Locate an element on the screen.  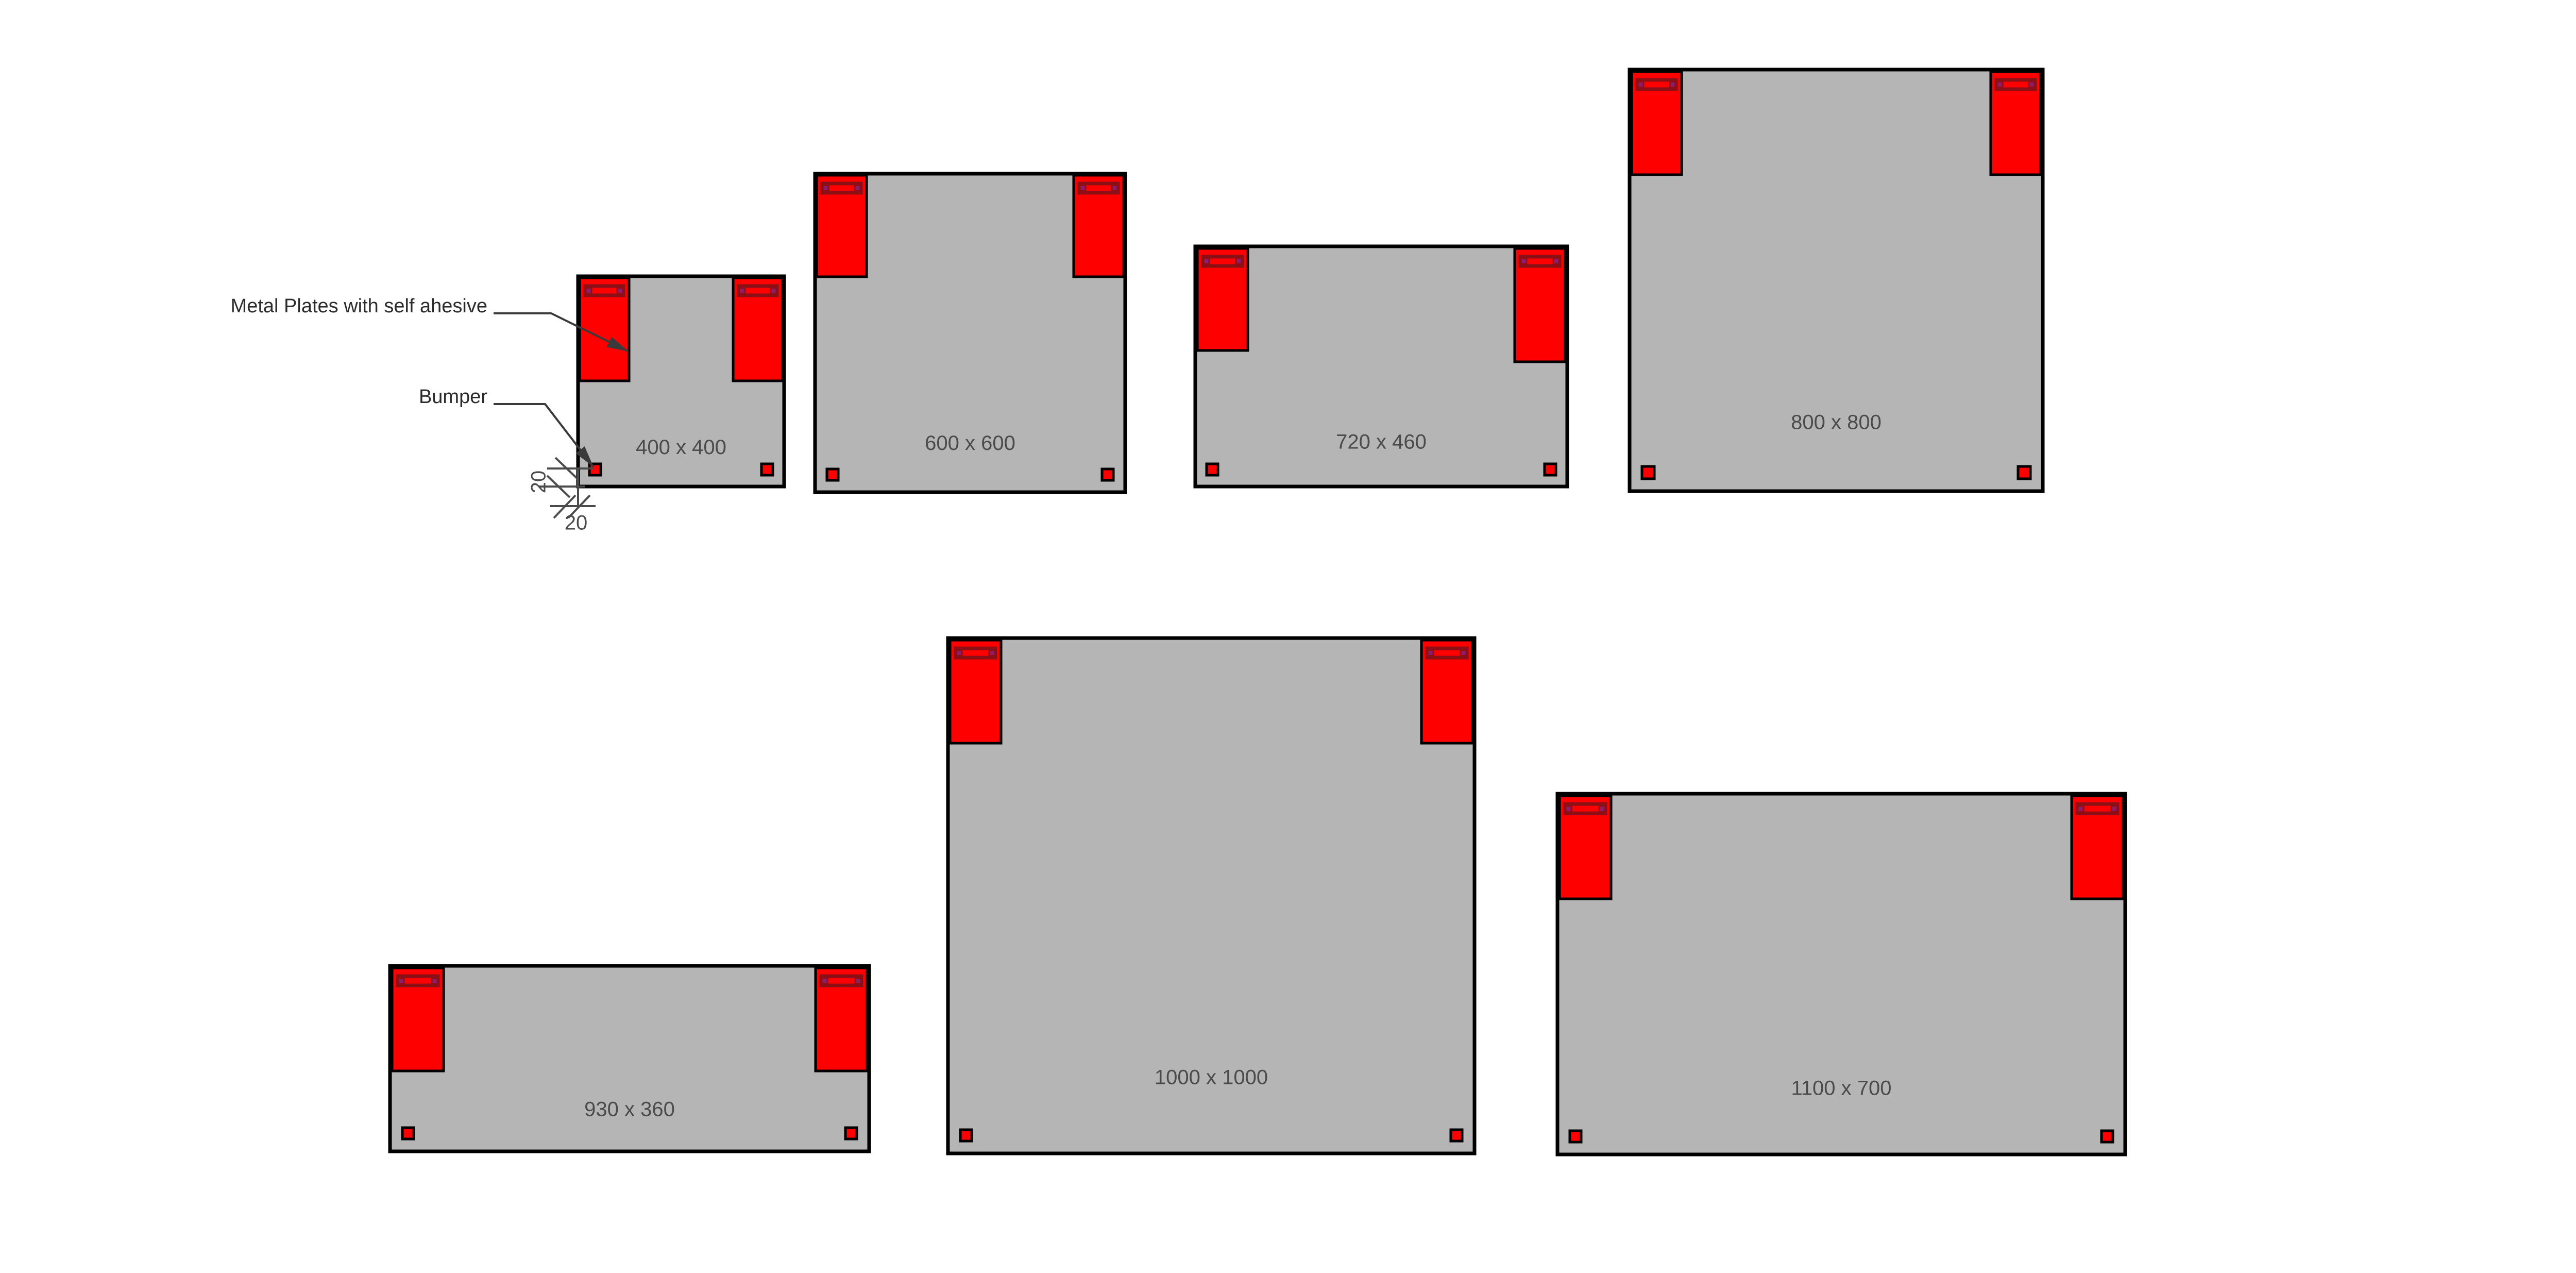
panel-size-label: 1100 x 700 is located at coordinates (1841, 1088).